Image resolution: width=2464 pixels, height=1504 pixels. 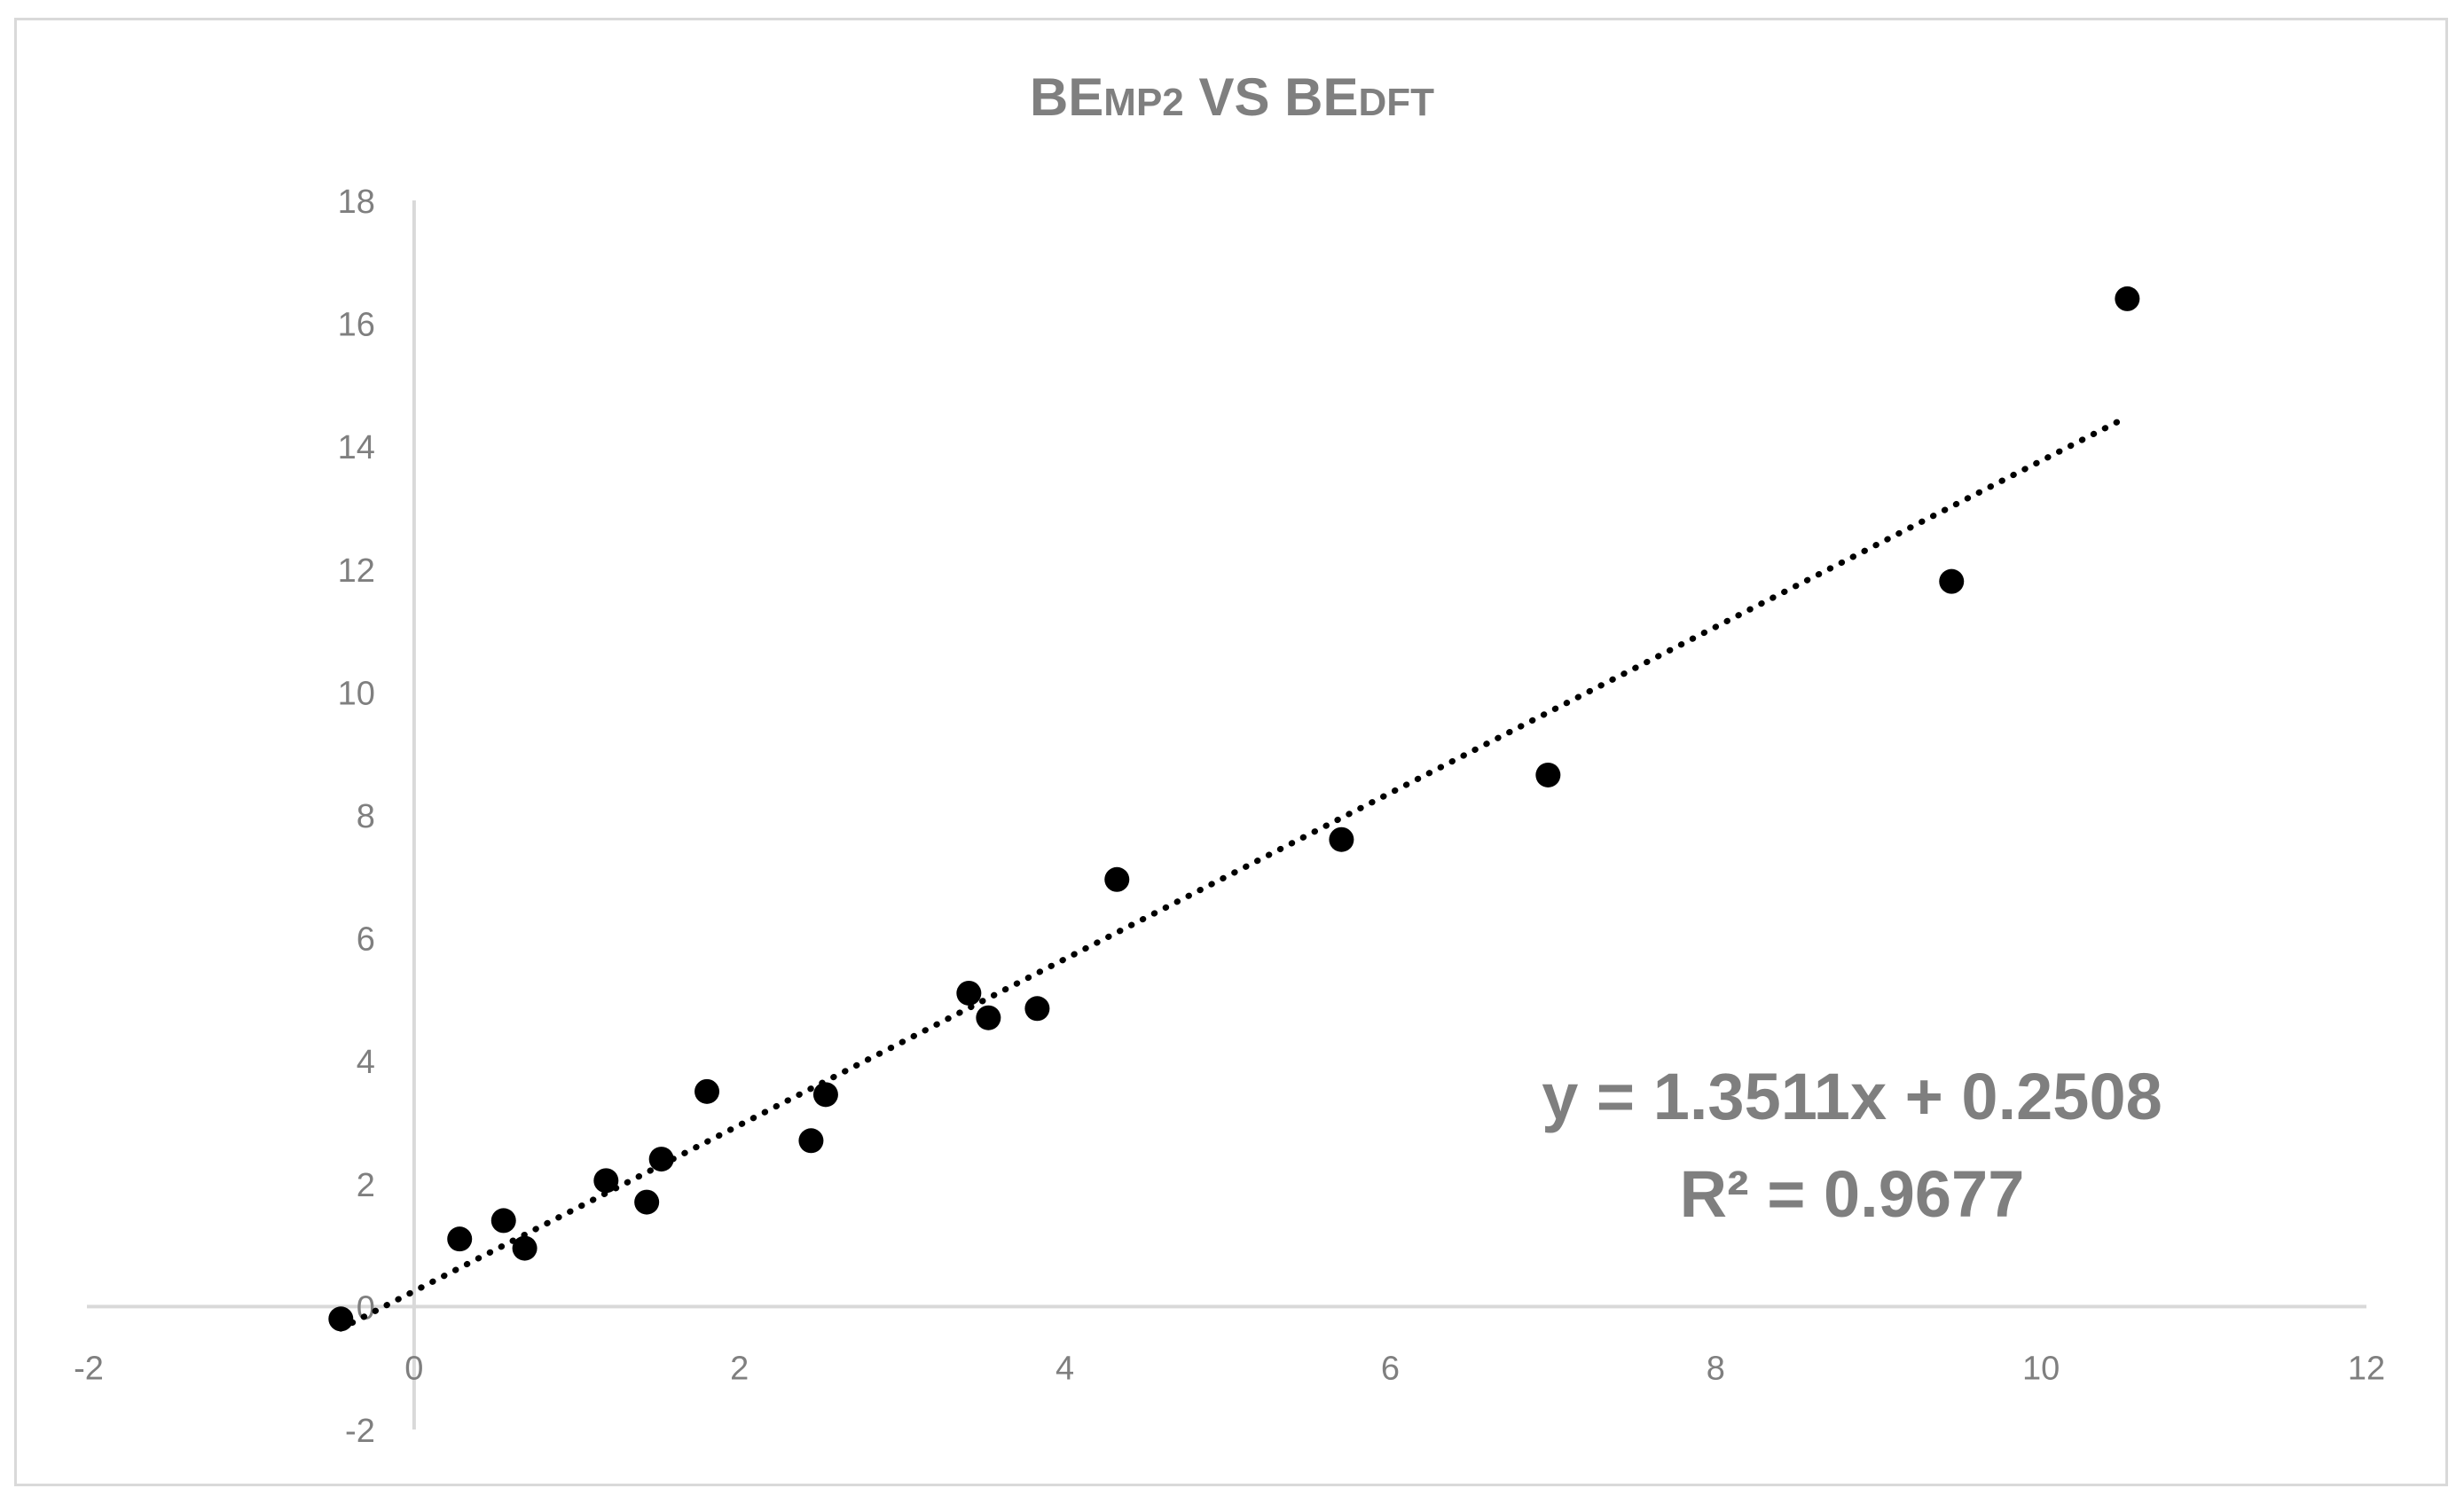 What do you see at coordinates (366, 1308) in the screenshot?
I see `y-tick-label: 0` at bounding box center [366, 1308].